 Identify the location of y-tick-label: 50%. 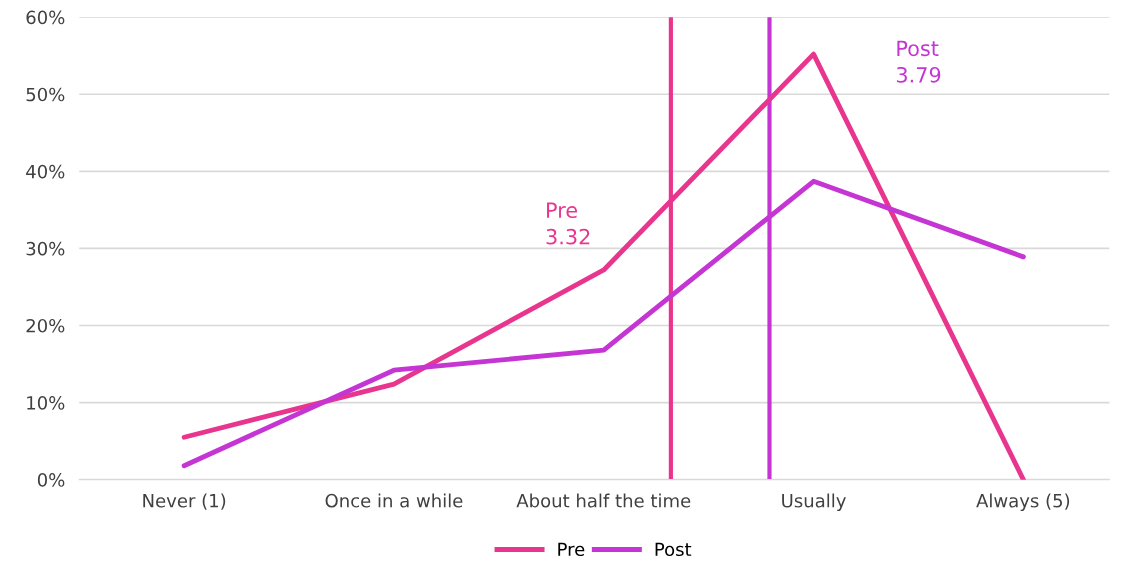
(45, 94).